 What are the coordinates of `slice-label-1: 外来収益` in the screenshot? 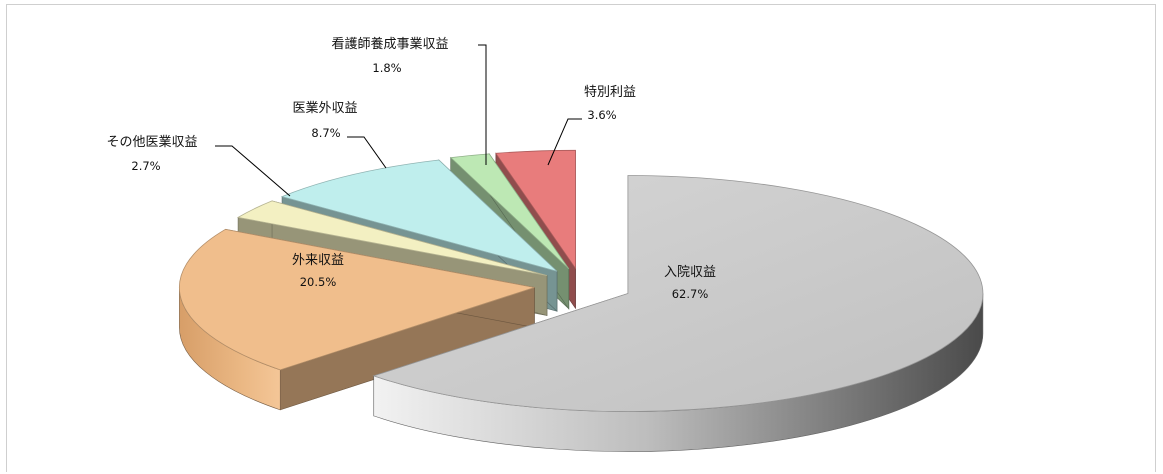 It's located at (318, 260).